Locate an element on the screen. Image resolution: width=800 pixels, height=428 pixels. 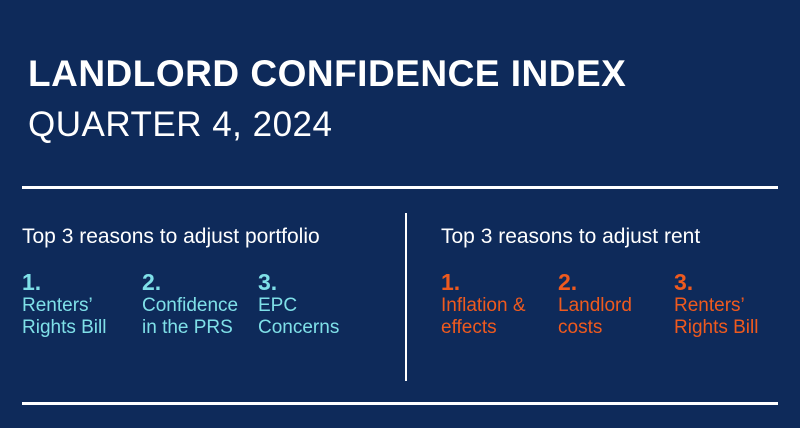
portfolio-reason-2-number: 2. is located at coordinates (152, 282).